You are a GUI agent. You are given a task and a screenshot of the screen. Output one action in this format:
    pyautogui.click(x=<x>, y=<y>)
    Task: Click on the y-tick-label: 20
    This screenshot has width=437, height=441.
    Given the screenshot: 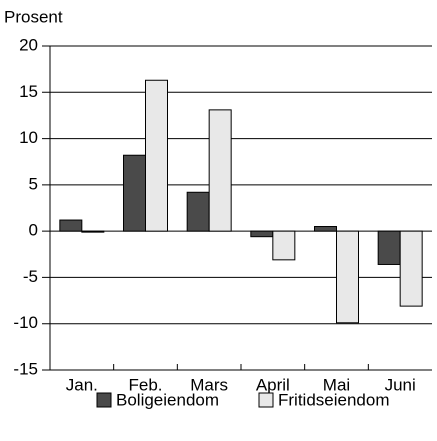 What is the action you would take?
    pyautogui.click(x=28, y=44)
    